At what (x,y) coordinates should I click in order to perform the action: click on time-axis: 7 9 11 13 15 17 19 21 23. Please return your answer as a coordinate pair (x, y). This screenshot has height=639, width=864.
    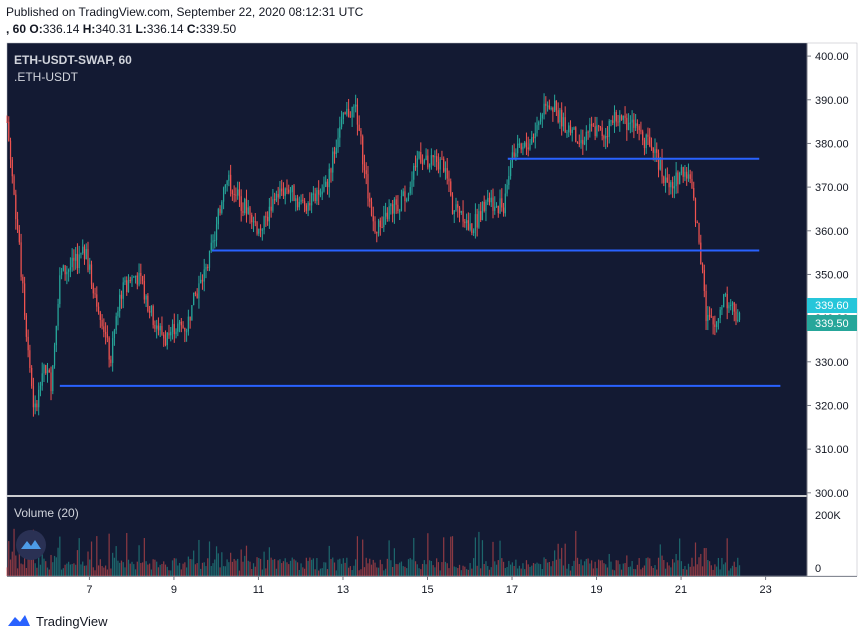
    Looking at the image, I should click on (429, 586).